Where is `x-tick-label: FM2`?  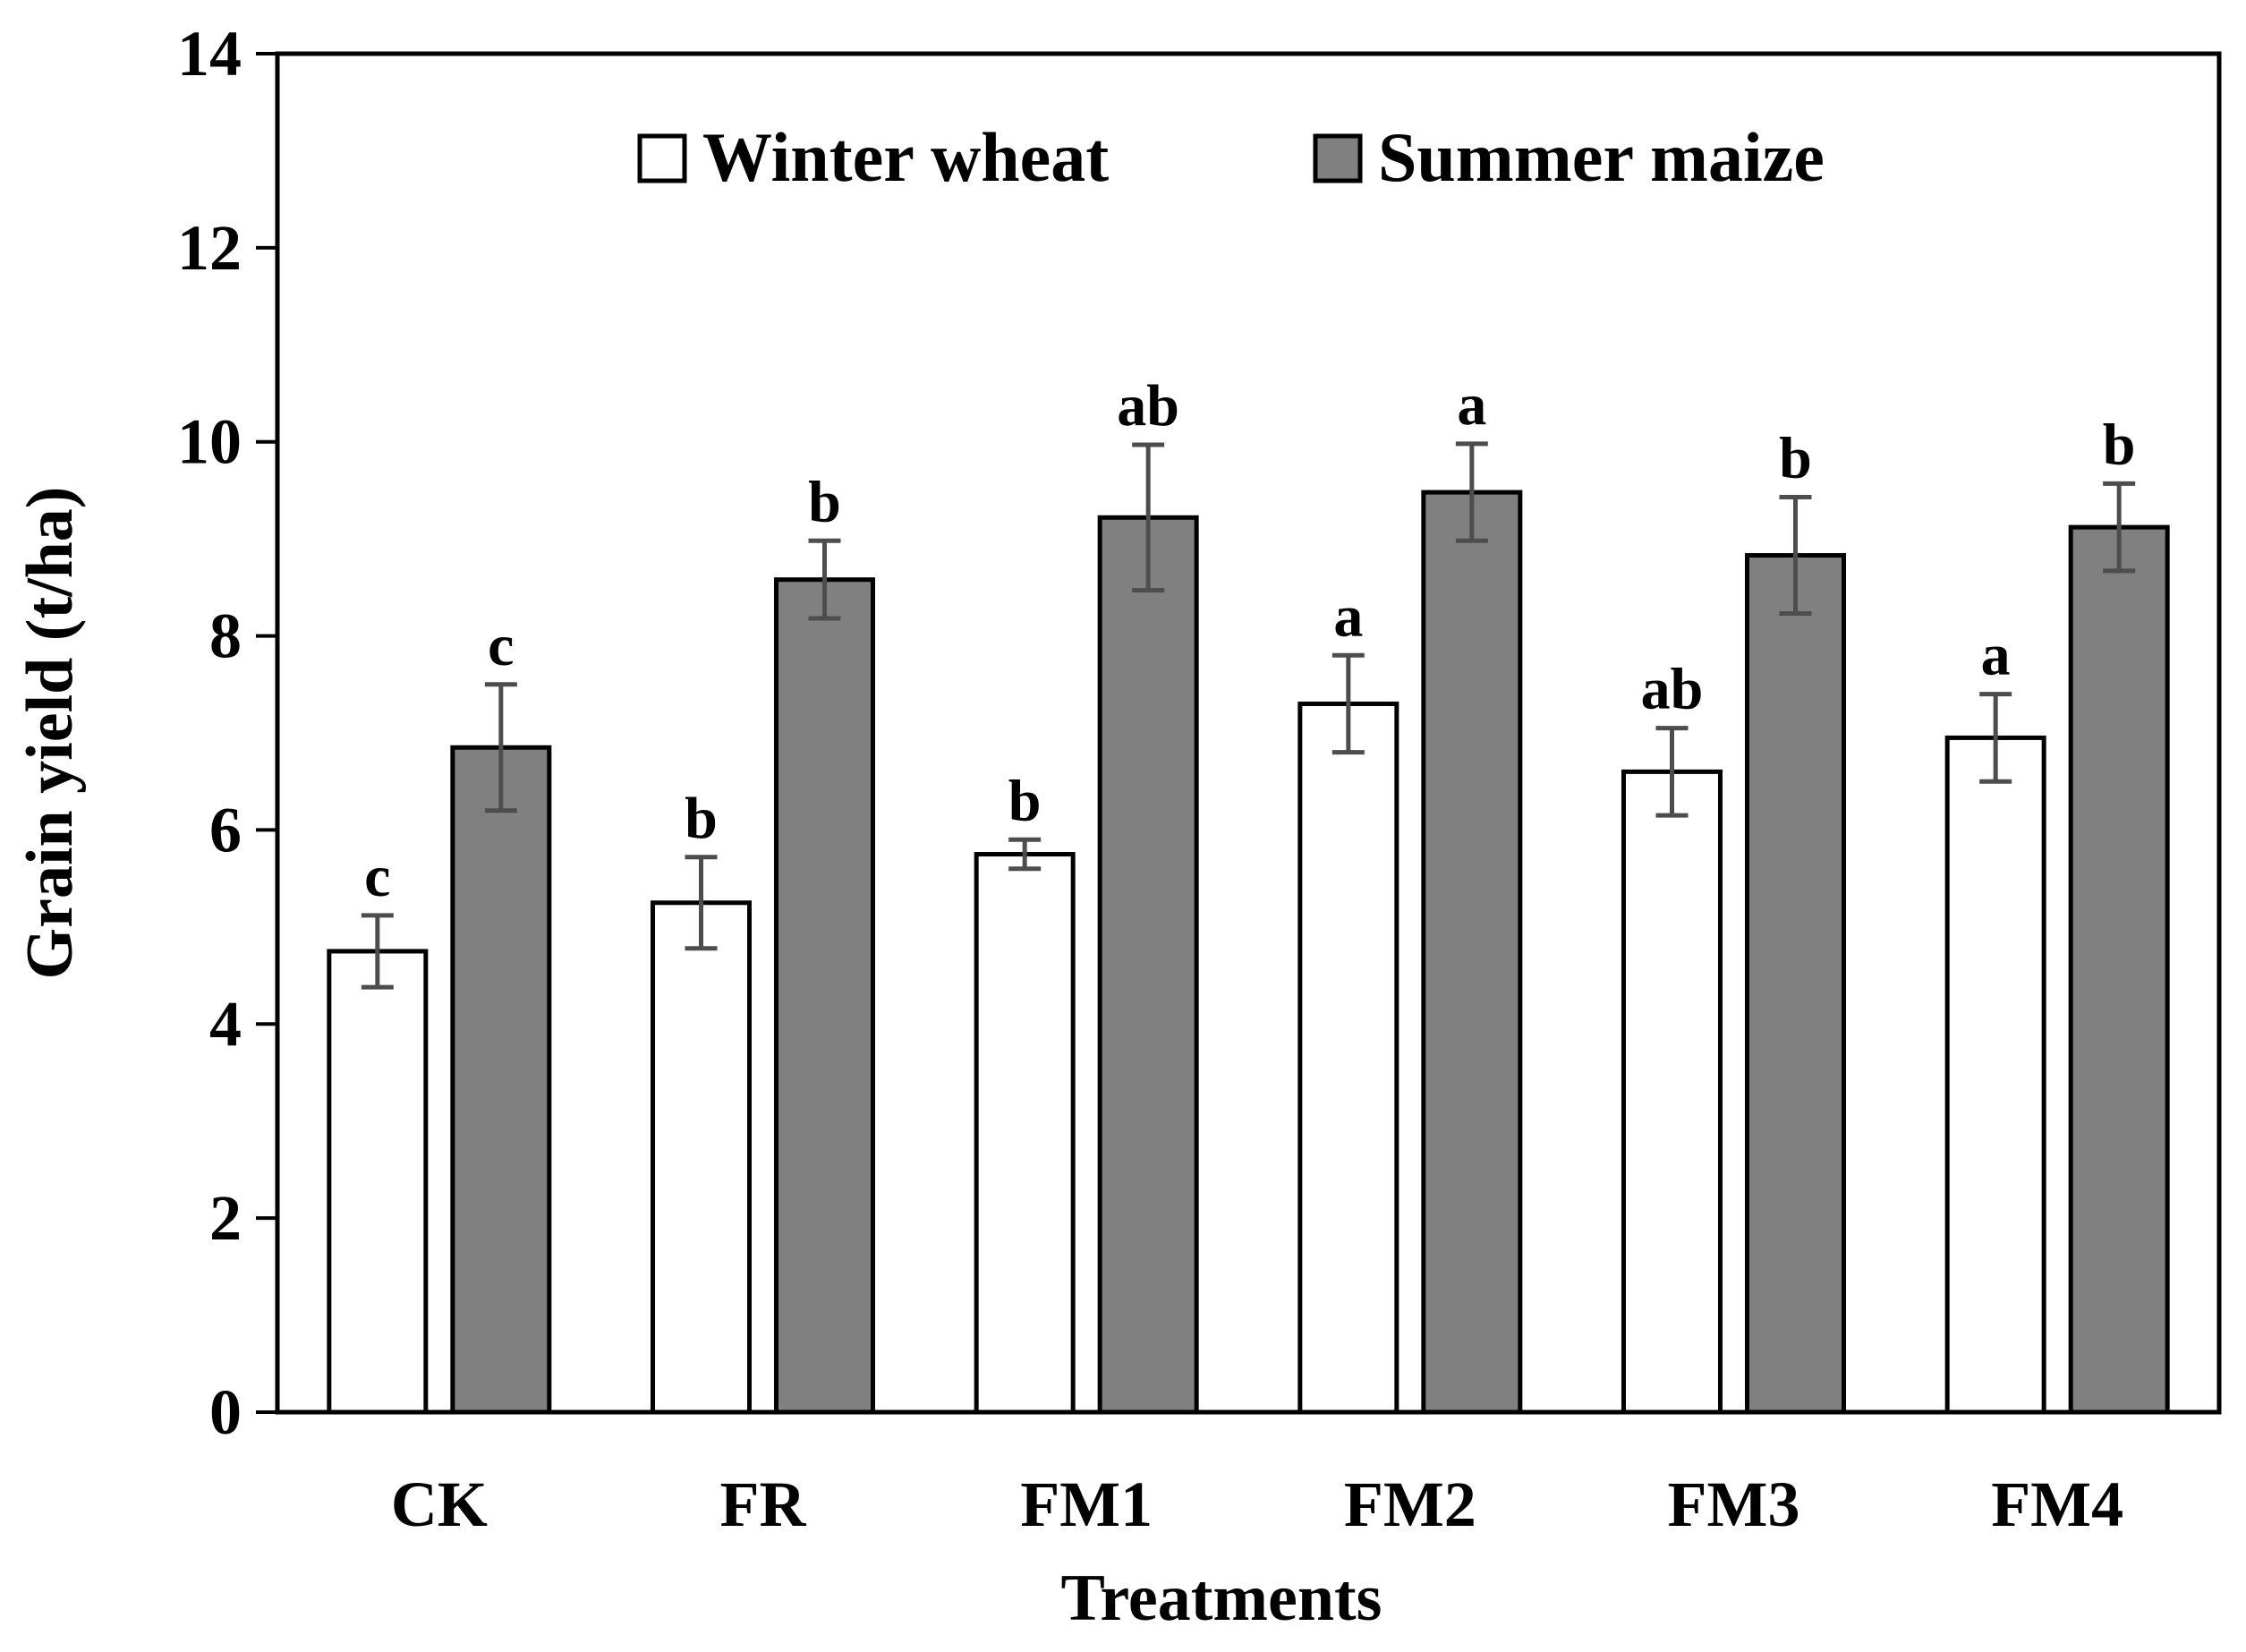 x-tick-label: FM2 is located at coordinates (1410, 1504).